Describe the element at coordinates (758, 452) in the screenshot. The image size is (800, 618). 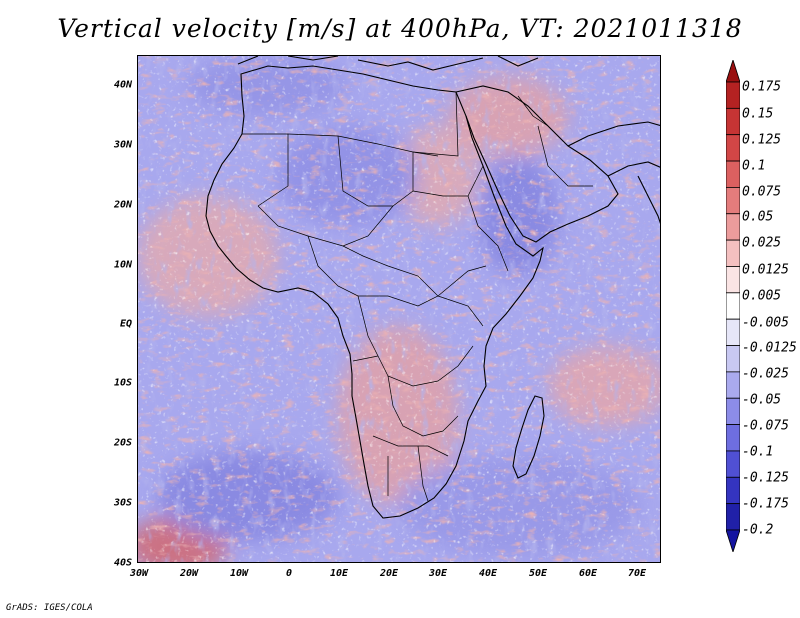
I see `colorbar-label: -0.1` at that location.